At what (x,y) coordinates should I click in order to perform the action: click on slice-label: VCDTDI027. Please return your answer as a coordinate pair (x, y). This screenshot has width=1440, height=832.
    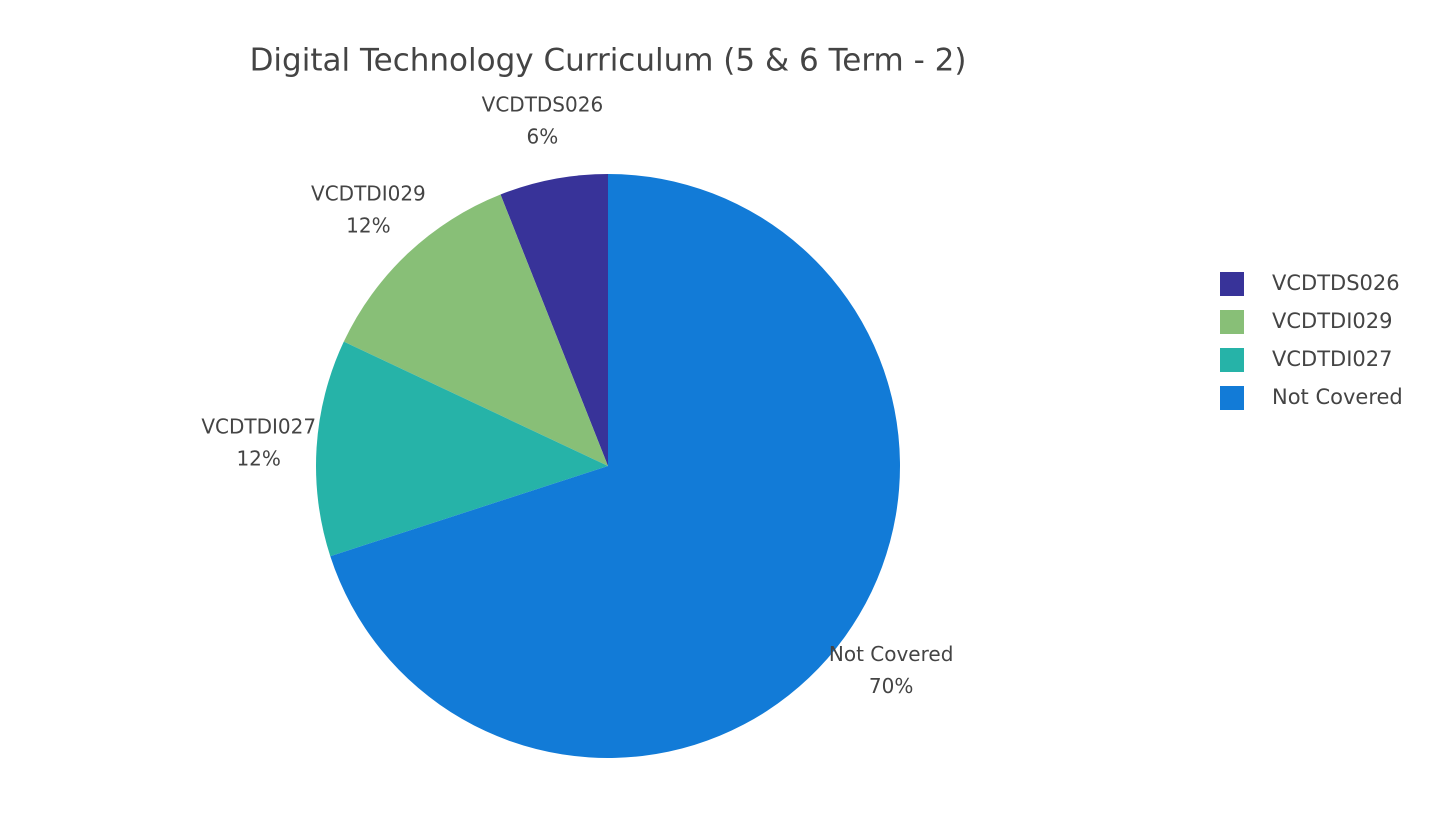
    Looking at the image, I should click on (258, 427).